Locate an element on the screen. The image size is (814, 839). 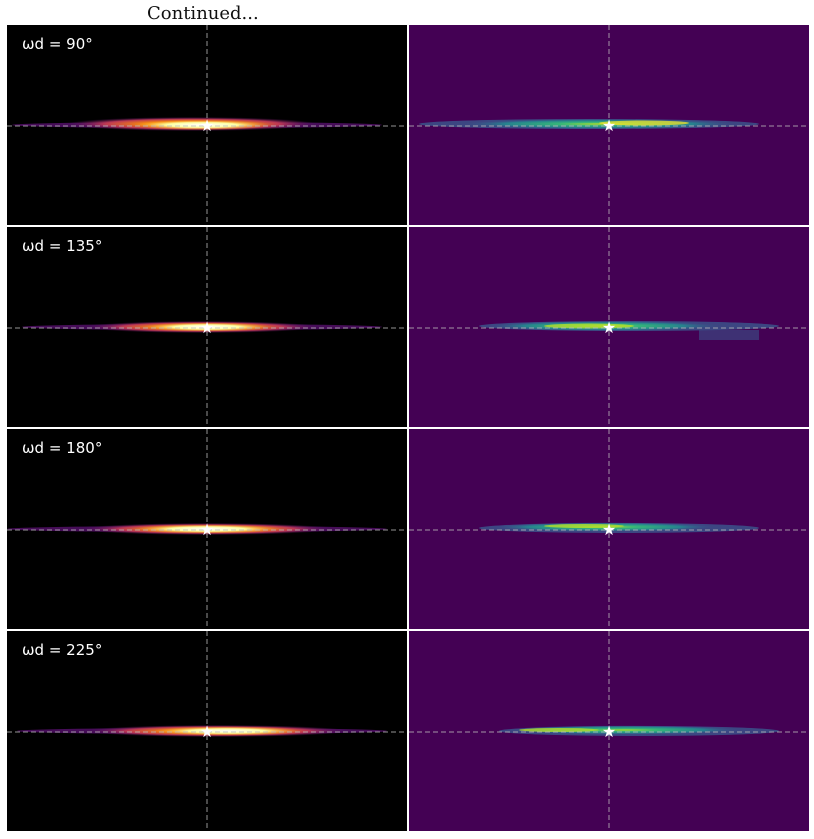
omega-label-90: ωd = 90° is located at coordinates (57, 44).